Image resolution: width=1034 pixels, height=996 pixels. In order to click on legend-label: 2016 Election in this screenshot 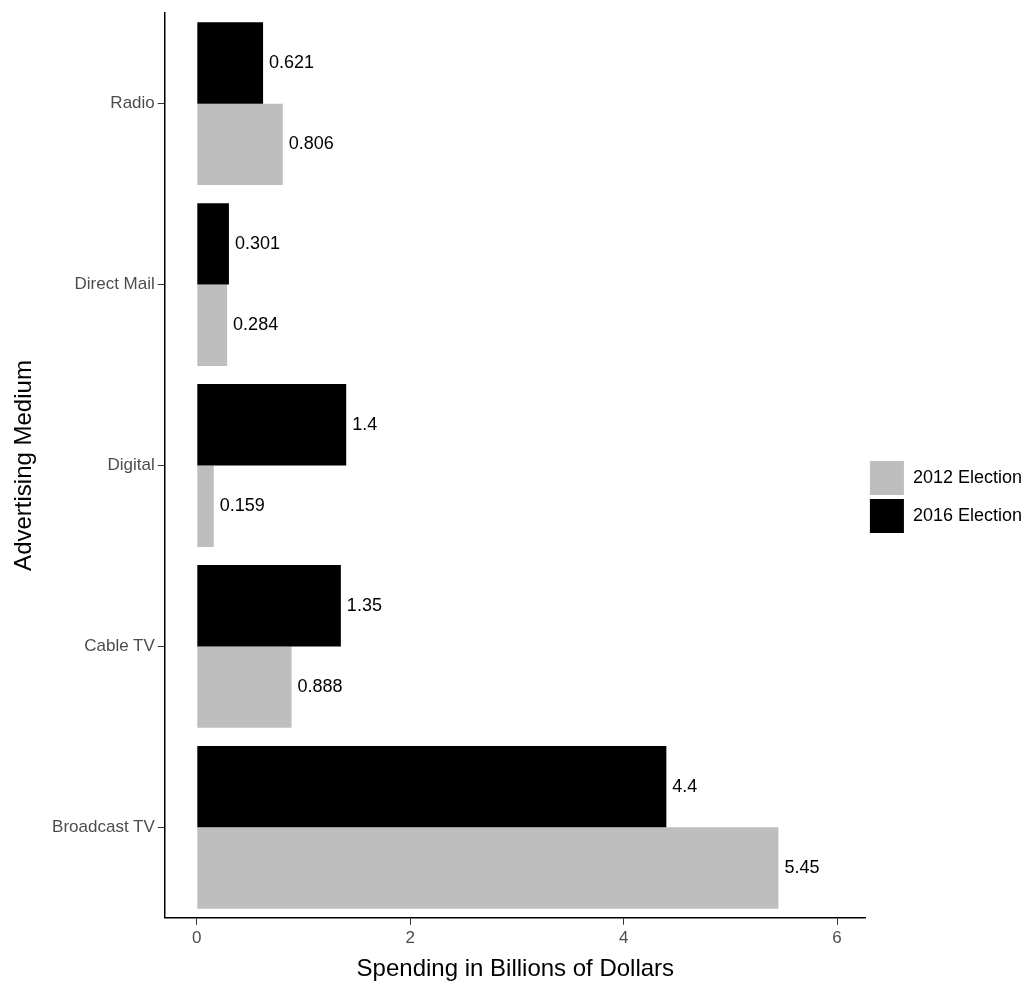, I will do `click(967, 514)`.